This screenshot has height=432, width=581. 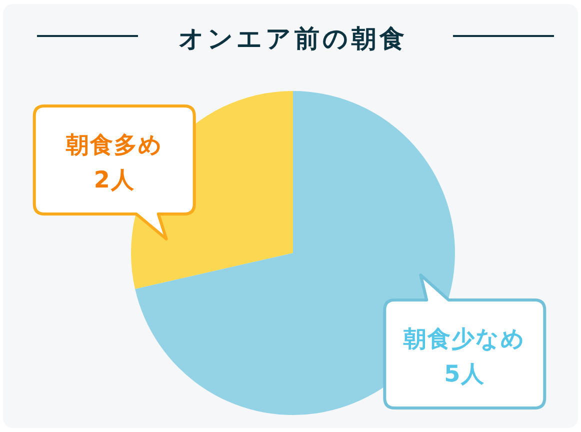 What do you see at coordinates (465, 375) in the screenshot?
I see `data-label: 5人` at bounding box center [465, 375].